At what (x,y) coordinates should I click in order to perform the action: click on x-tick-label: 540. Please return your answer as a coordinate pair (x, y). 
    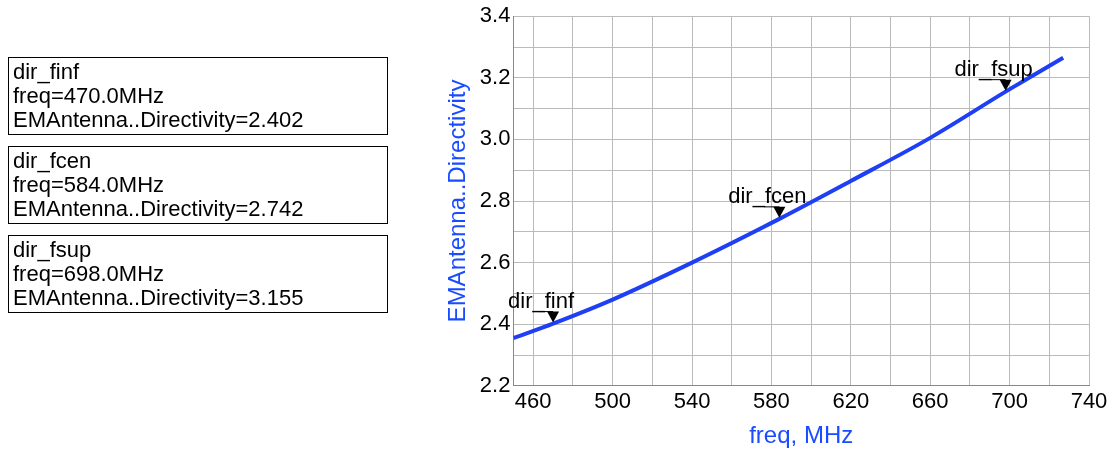
    Looking at the image, I should click on (692, 401).